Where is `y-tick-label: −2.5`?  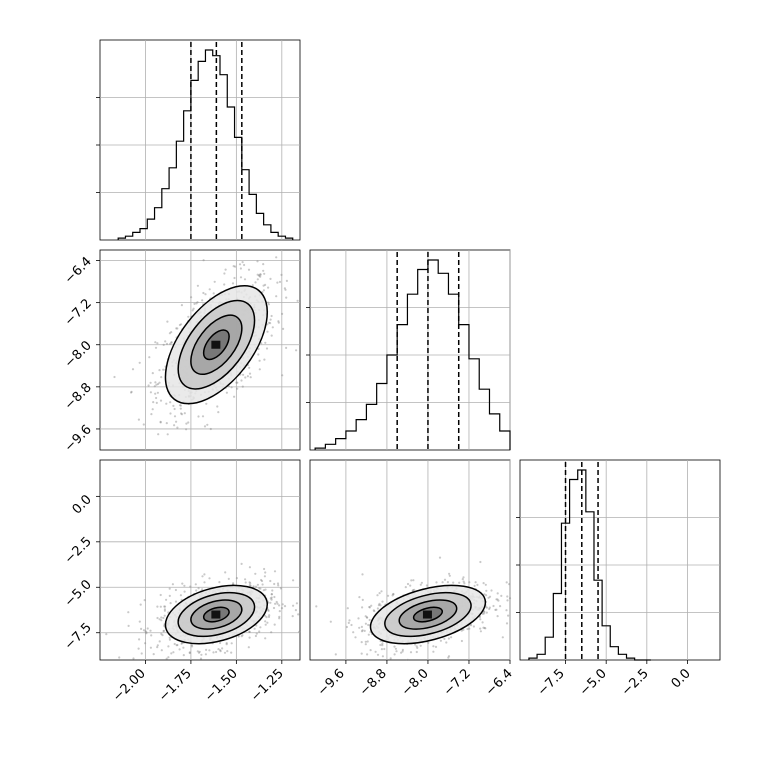
y-tick-label: −2.5 is located at coordinates (78, 550).